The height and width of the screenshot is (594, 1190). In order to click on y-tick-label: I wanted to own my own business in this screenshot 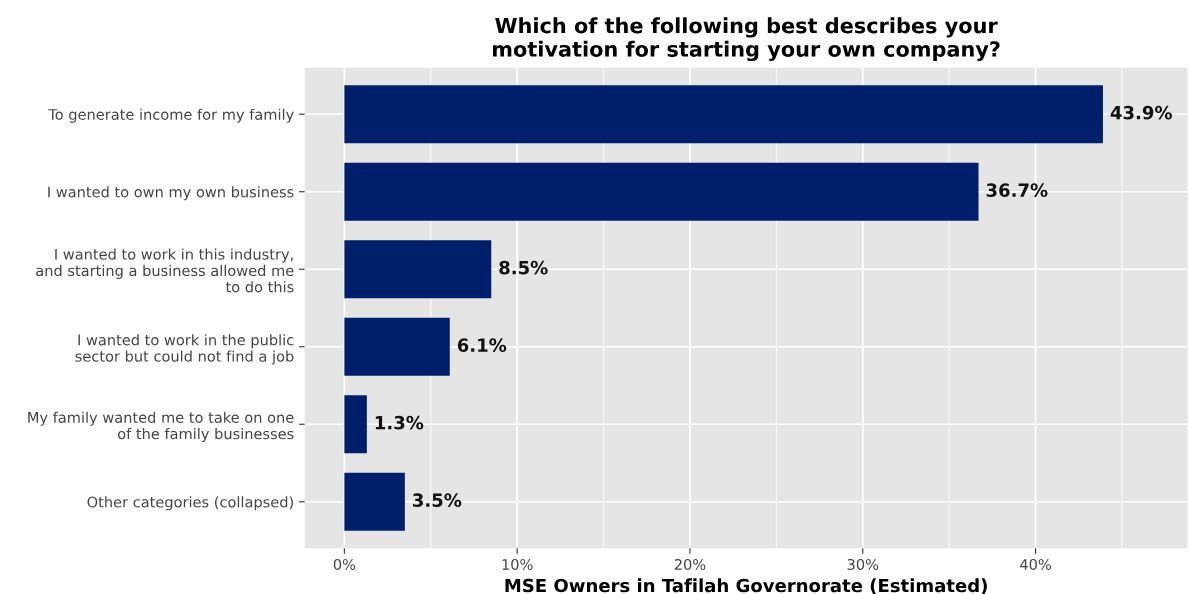, I will do `click(171, 193)`.